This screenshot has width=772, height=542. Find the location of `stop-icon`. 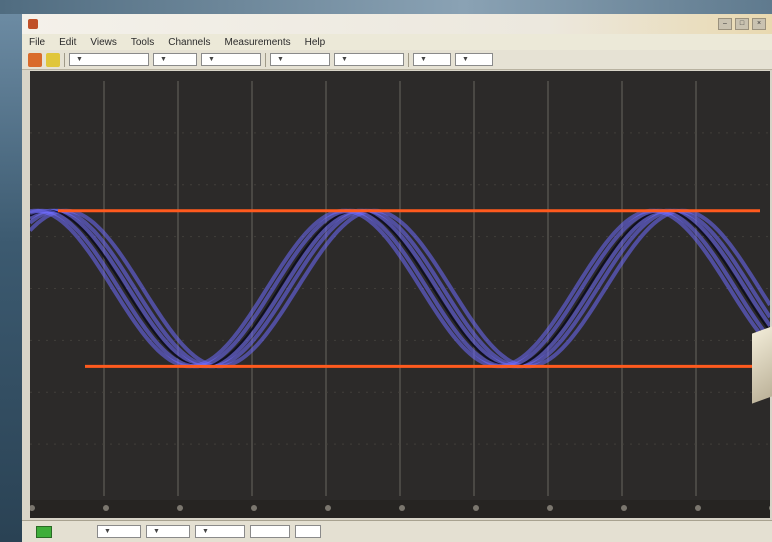

stop-icon is located at coordinates (53, 59).